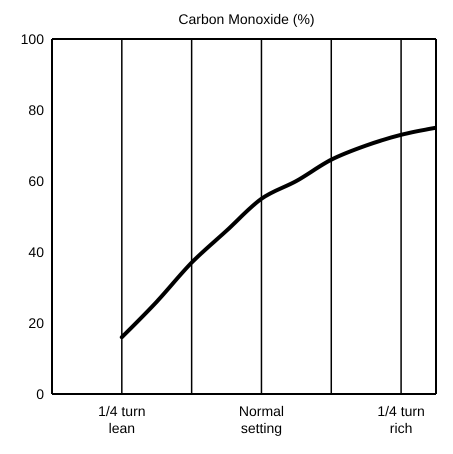 This screenshot has height=454, width=453. Describe the element at coordinates (36, 180) in the screenshot. I see `y-tick-label: 60` at that location.